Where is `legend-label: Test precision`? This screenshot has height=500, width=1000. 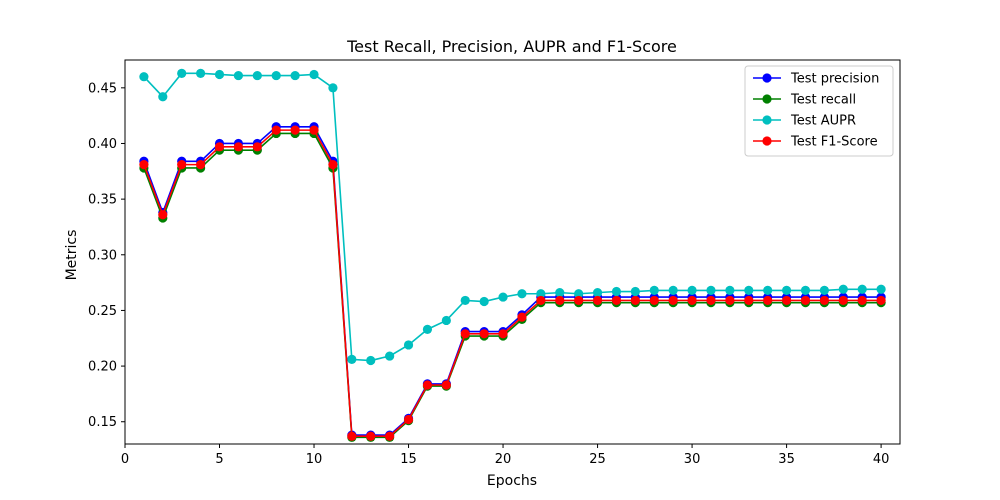
legend-label: Test precision is located at coordinates (834, 79).